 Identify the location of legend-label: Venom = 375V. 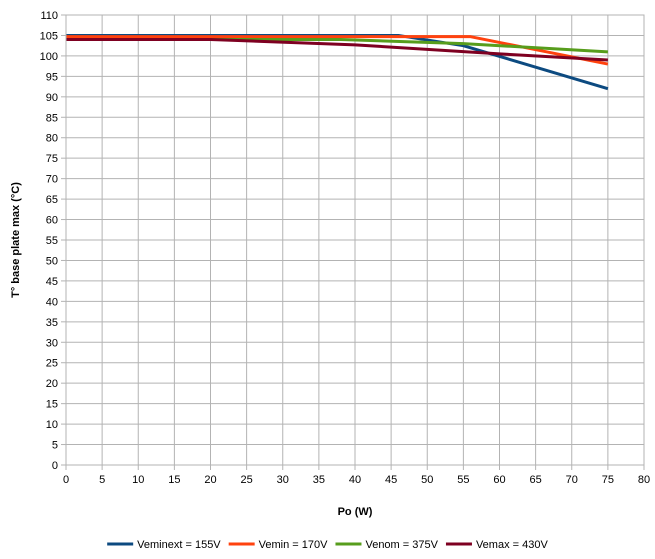
(401, 545).